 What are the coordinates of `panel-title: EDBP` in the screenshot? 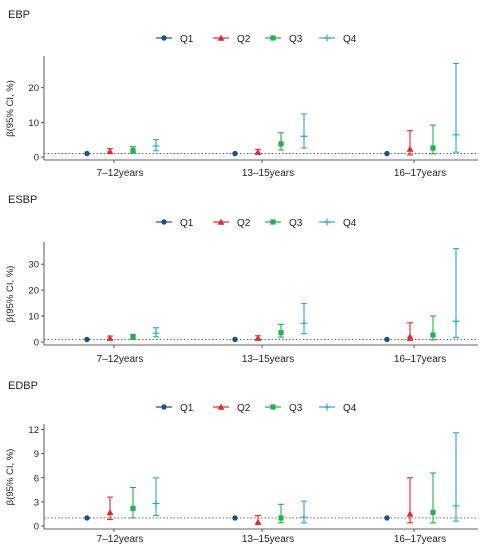 It's located at (23, 386).